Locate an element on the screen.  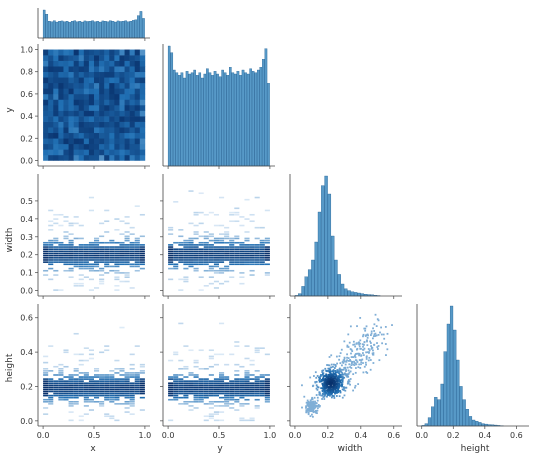
width-axis-ytick-label: 0.1 is located at coordinates (26, 273).